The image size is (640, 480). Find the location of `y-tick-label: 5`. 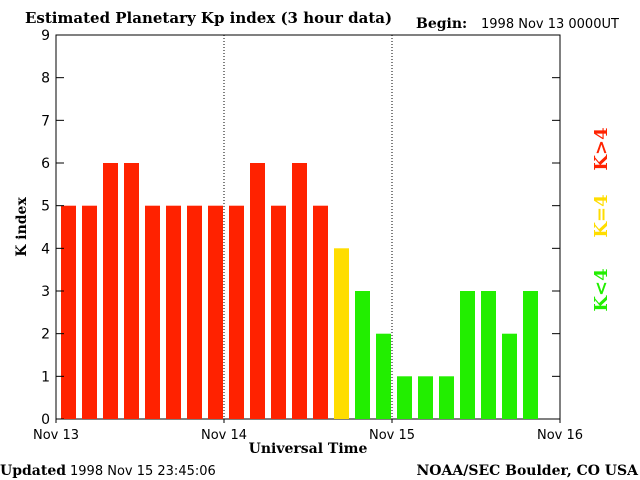

y-tick-label: 5 is located at coordinates (45, 207).